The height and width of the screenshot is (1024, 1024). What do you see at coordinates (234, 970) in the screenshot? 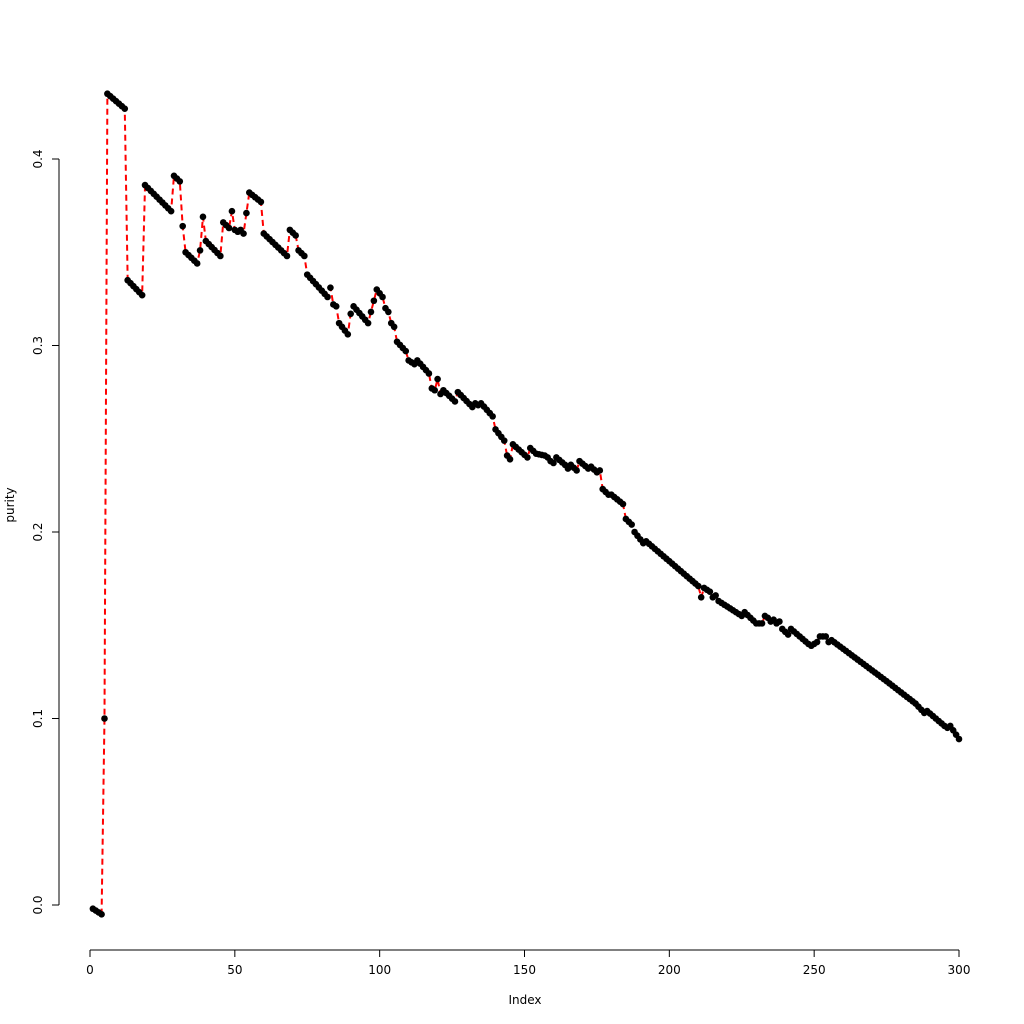
I see `x-tick-label: 50` at bounding box center [234, 970].